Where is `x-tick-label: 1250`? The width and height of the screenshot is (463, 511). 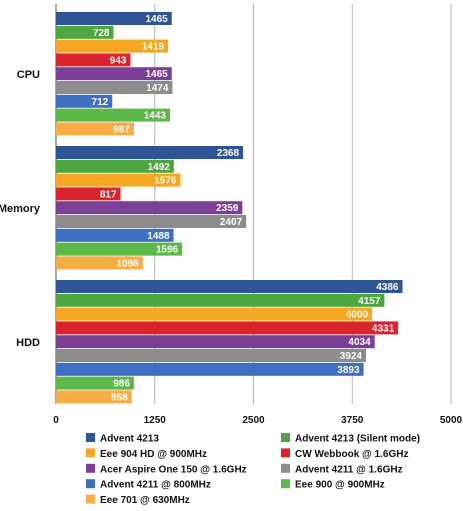
x-tick-label: 1250 is located at coordinates (155, 420).